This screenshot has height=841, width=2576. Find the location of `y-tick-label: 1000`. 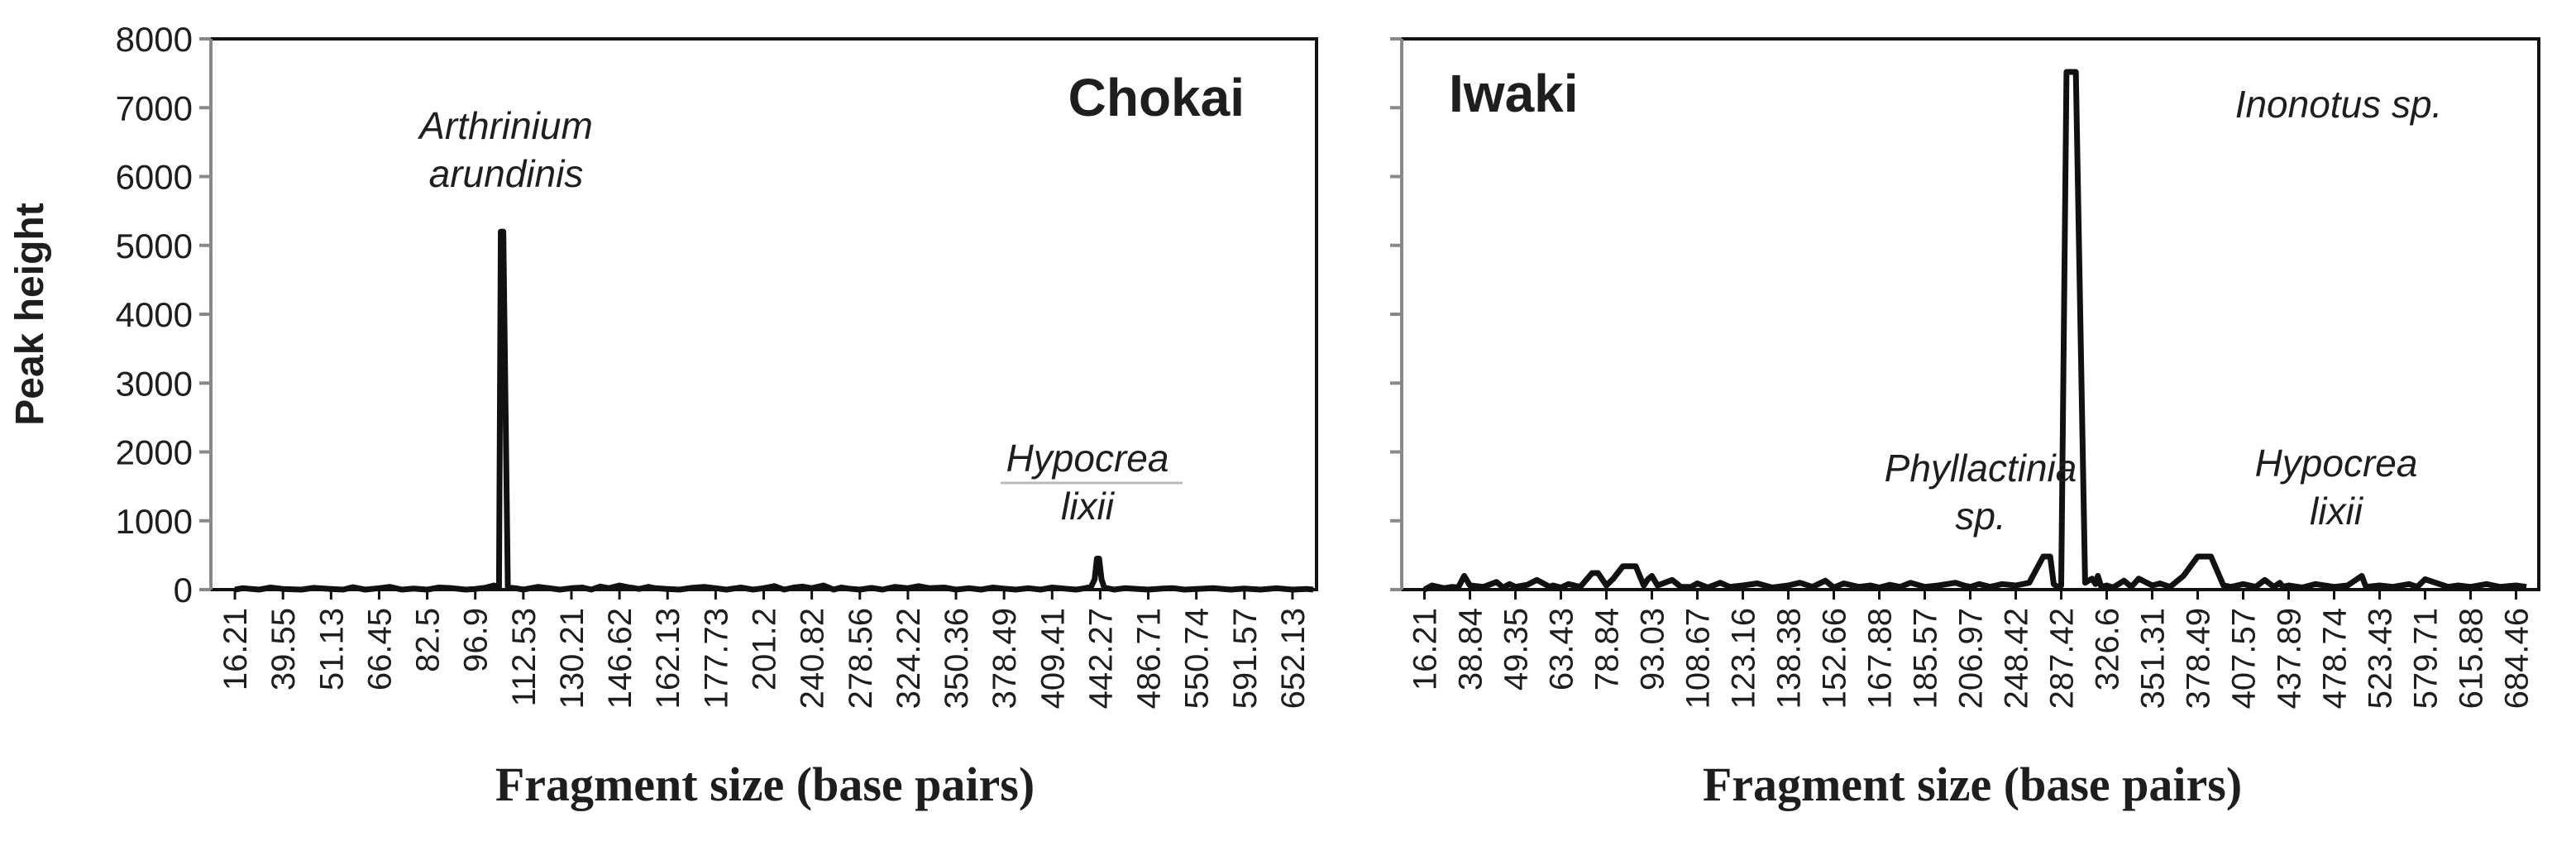

y-tick-label: 1000 is located at coordinates (154, 521).